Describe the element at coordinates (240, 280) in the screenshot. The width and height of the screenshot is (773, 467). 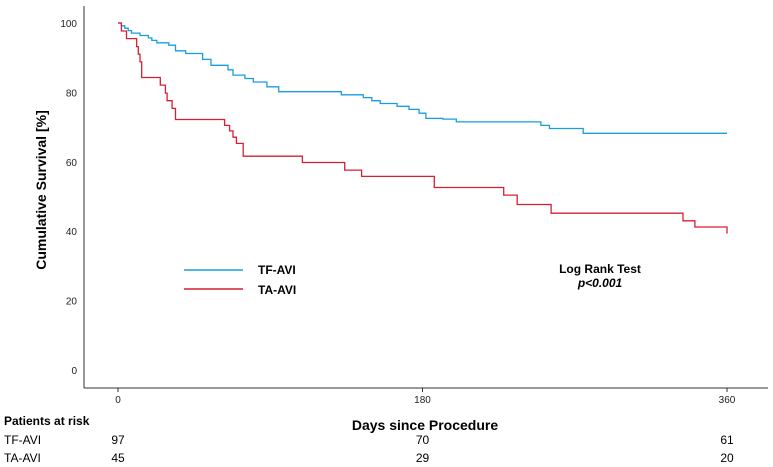
I see `legend: TF-AVI TA-AVI` at that location.